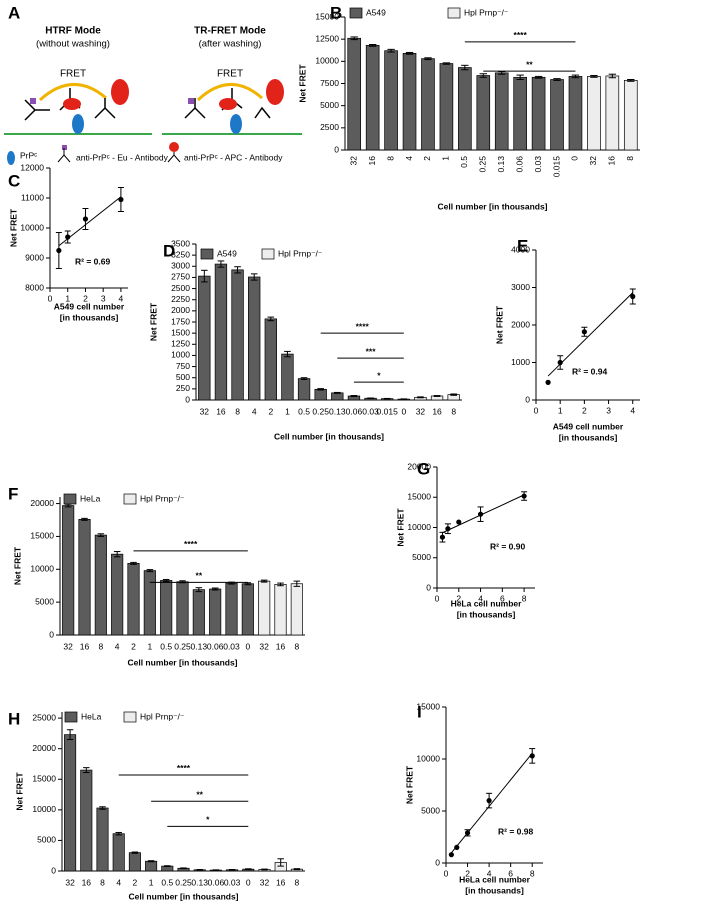 Image resolution: width=703 pixels, height=905 pixels. Describe the element at coordinates (92, 261) in the screenshot. I see `r-squared: R² = 0.69` at that location.